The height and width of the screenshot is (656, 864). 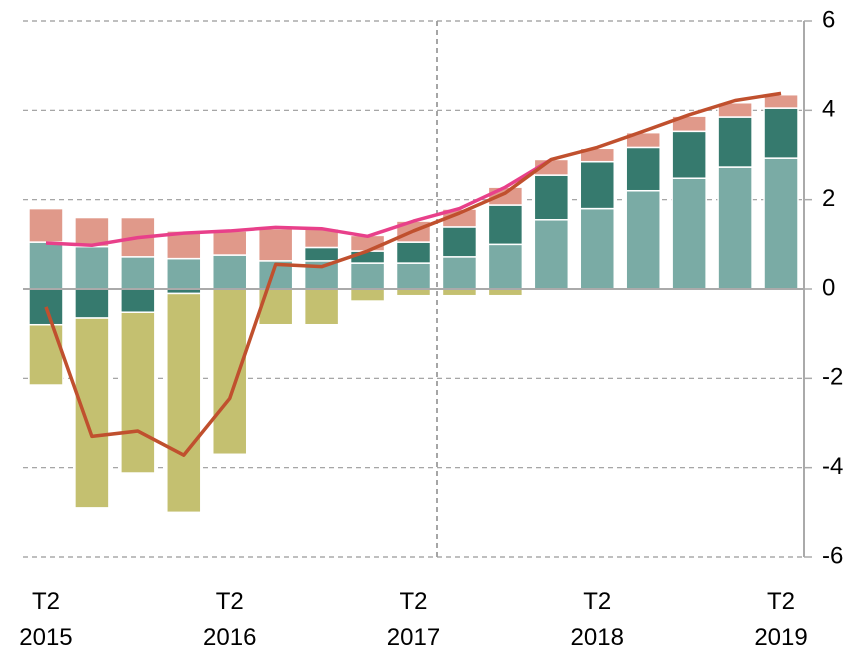 I want to click on y-tick-label: -4, so click(x=832, y=466).